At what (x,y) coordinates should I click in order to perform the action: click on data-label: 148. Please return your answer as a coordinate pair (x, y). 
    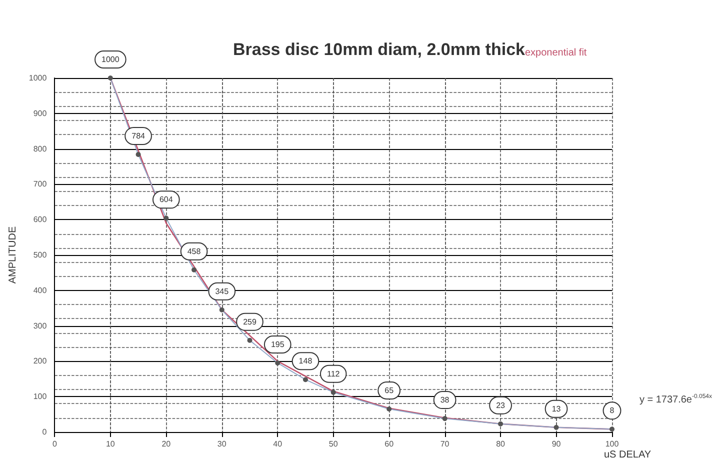
    Looking at the image, I should click on (305, 361).